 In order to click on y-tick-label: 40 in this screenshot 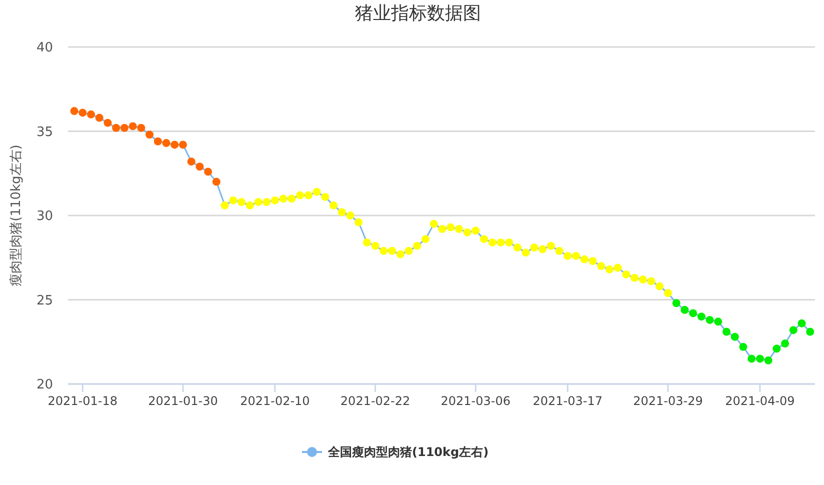, I will do `click(44, 48)`.